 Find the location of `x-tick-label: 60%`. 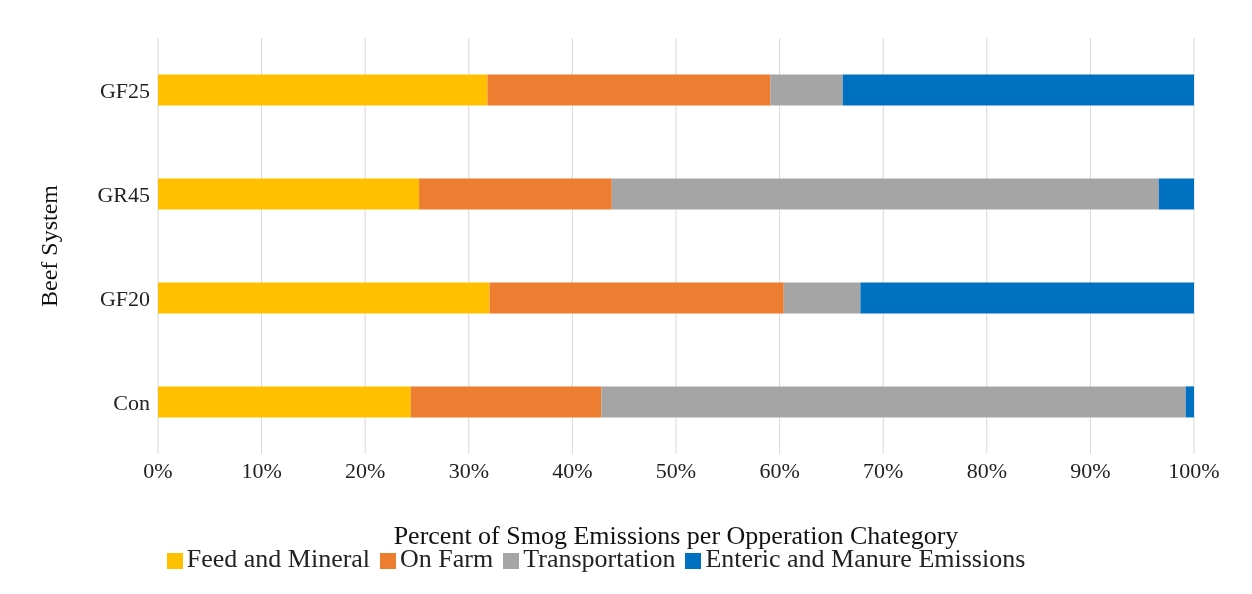

x-tick-label: 60% is located at coordinates (779, 470).